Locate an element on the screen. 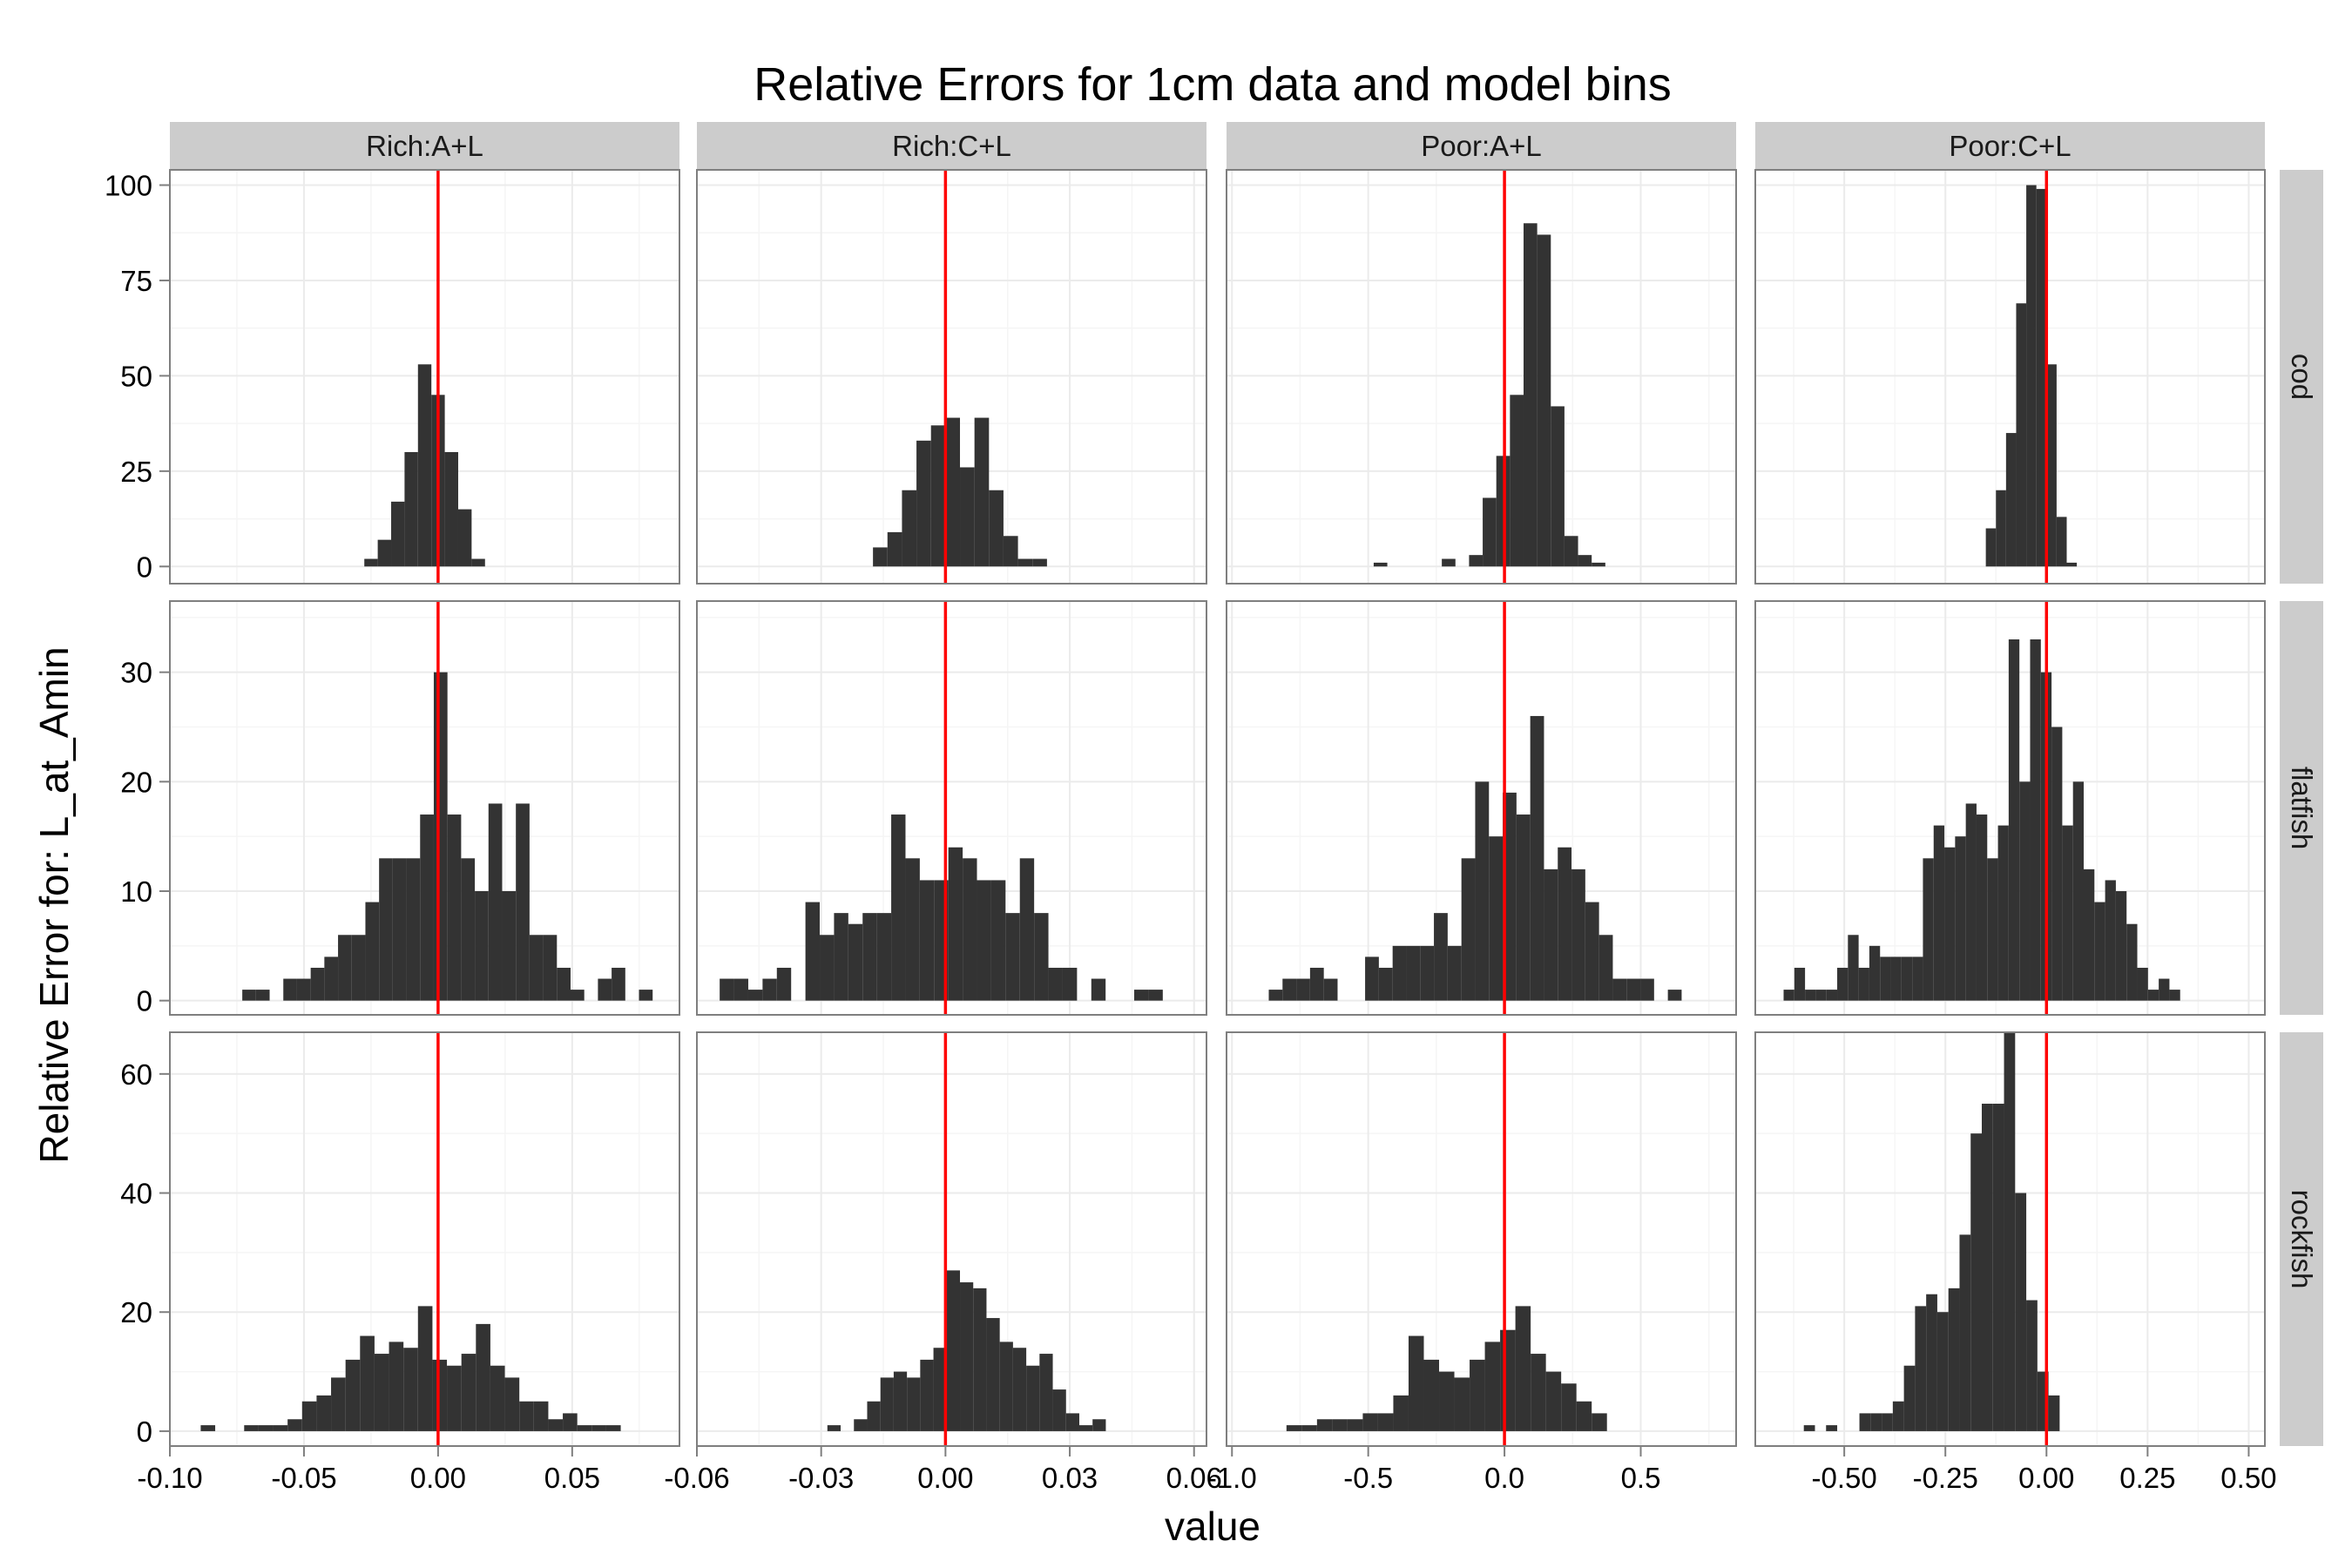 The width and height of the screenshot is (2352, 1568). y-tick-label: 20 is located at coordinates (136, 782).